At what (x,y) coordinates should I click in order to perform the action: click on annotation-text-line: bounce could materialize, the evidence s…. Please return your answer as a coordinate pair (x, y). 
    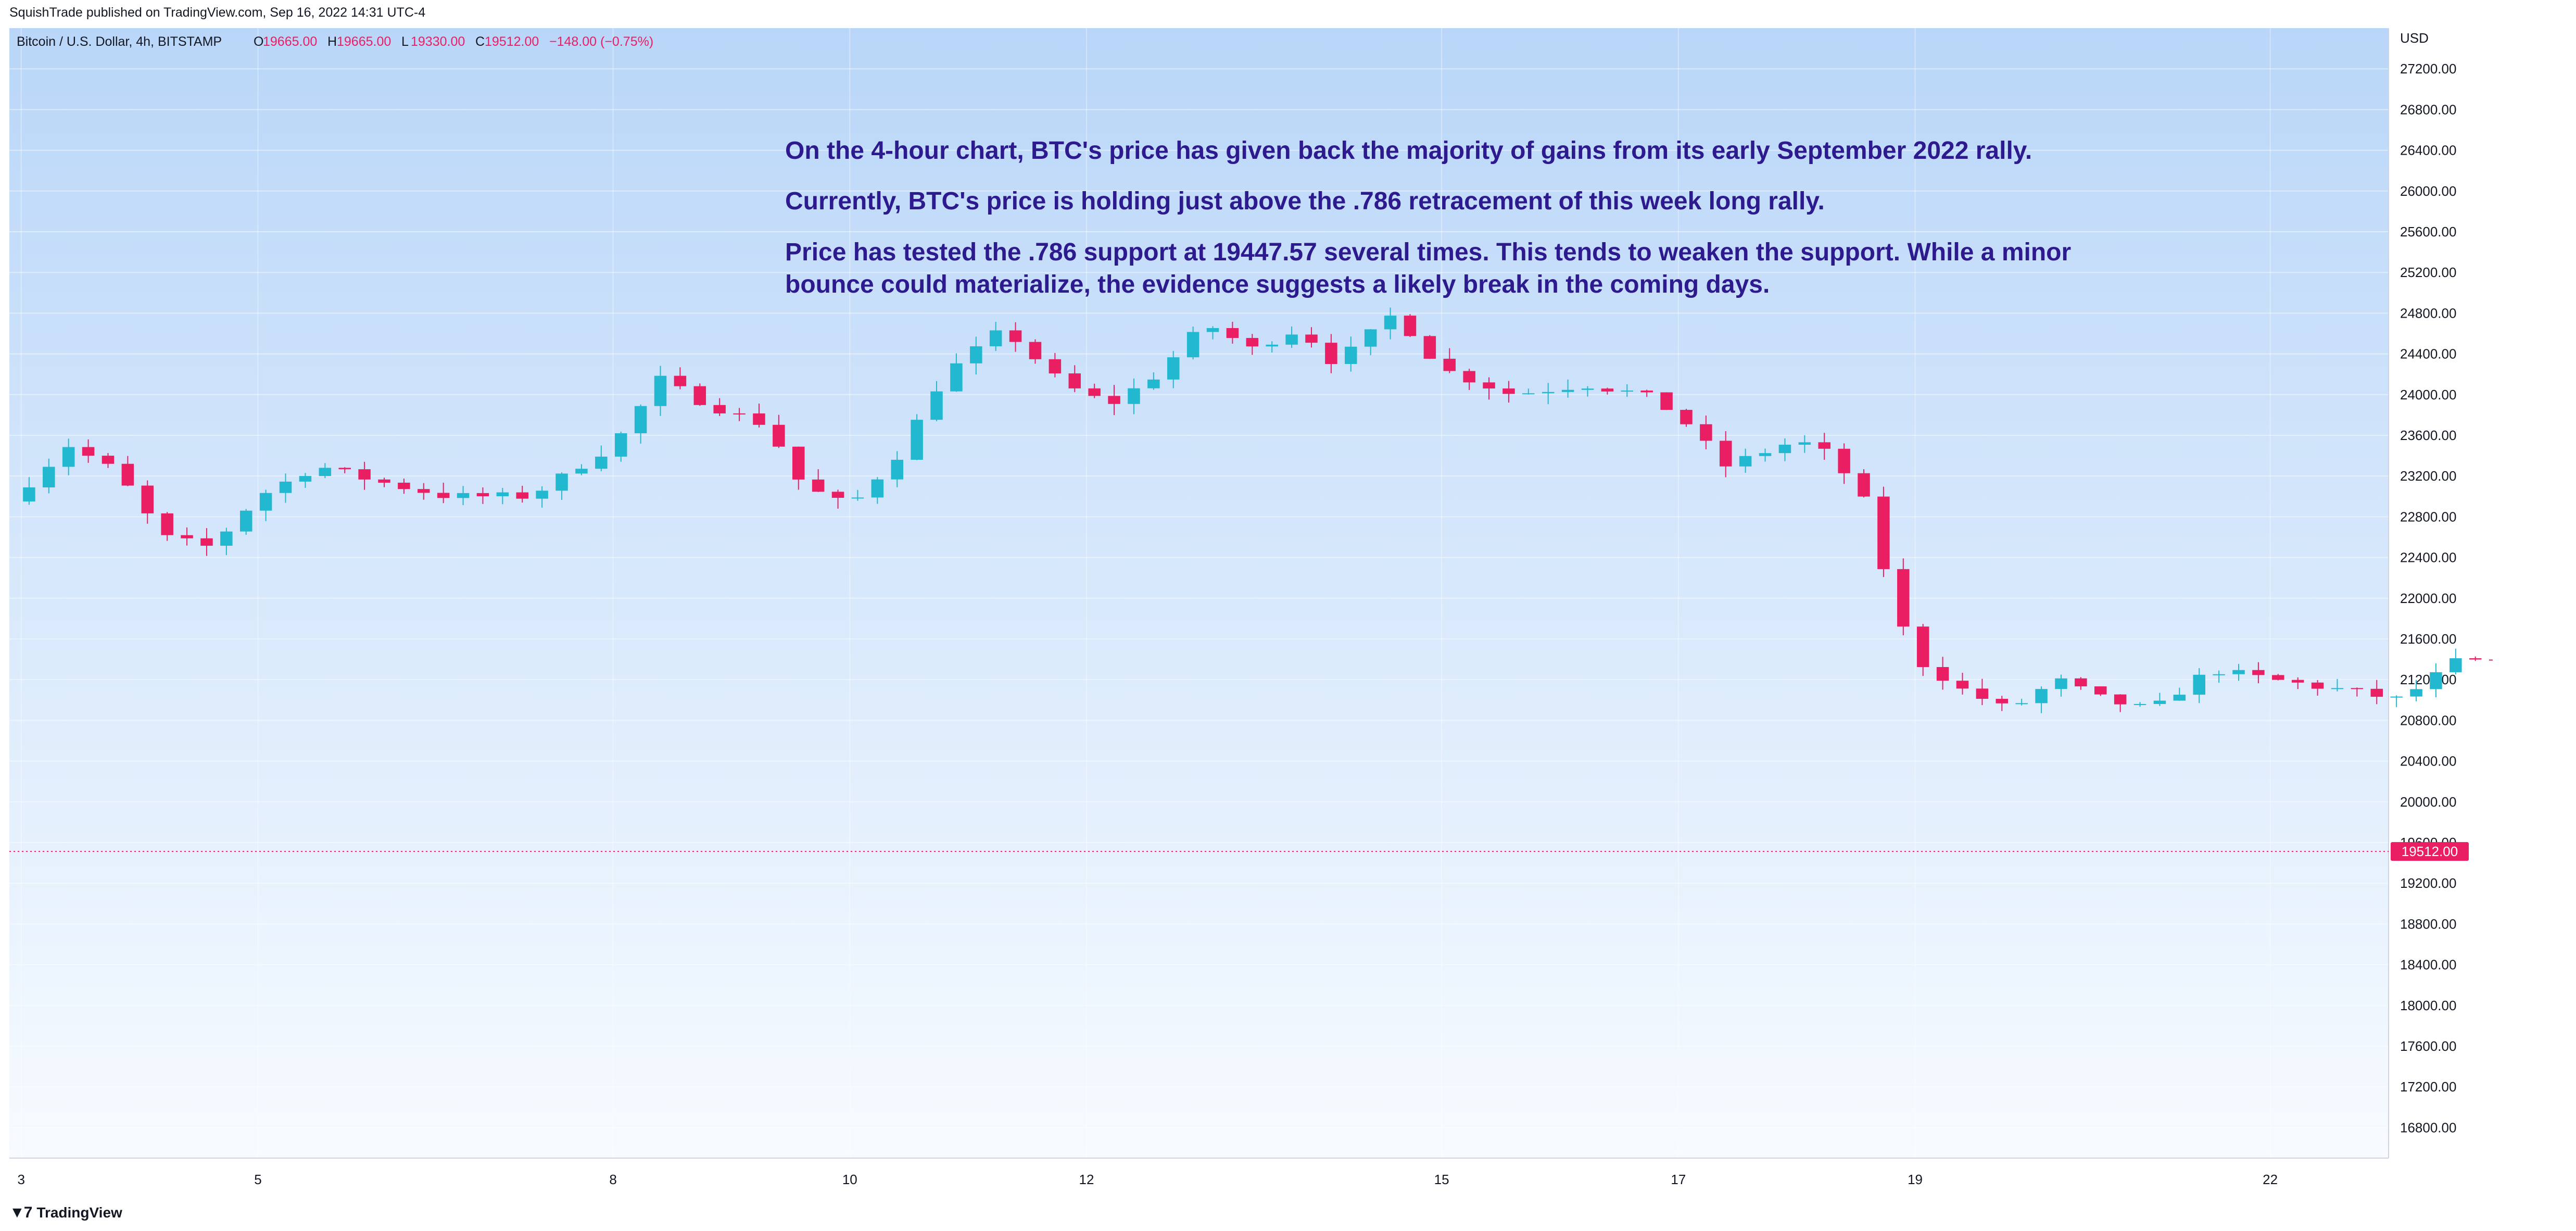
    Looking at the image, I should click on (1277, 284).